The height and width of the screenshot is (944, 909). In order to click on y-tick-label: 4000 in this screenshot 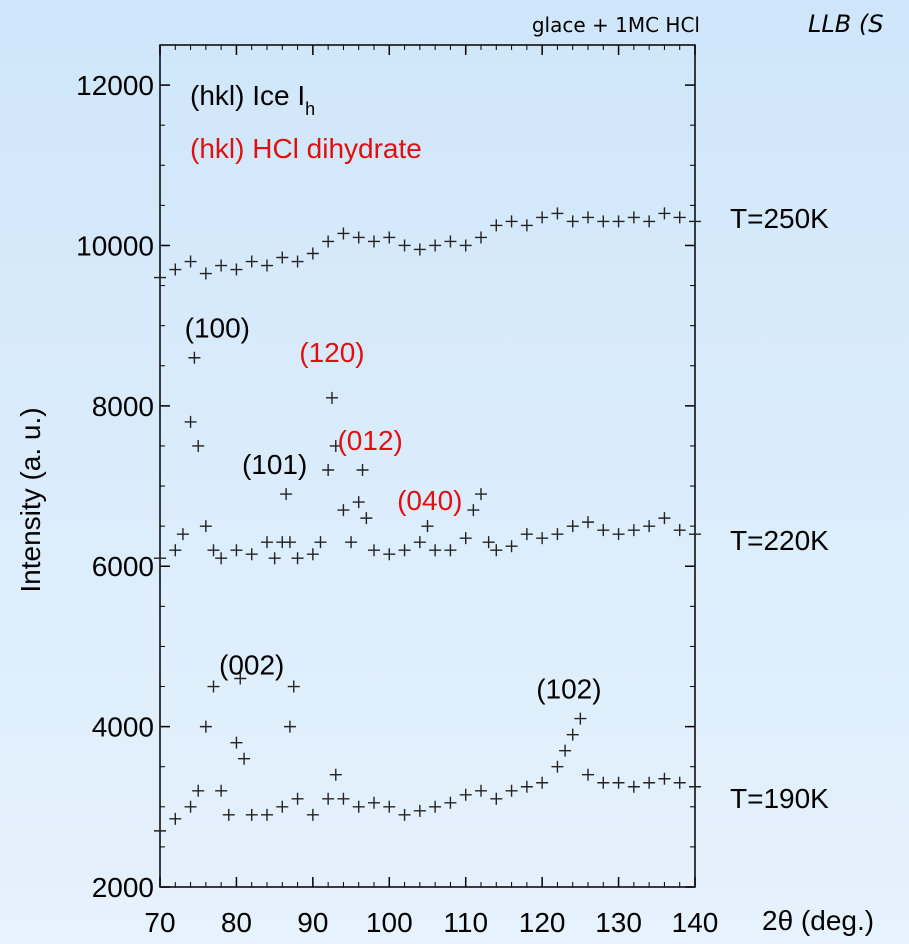, I will do `click(123, 727)`.